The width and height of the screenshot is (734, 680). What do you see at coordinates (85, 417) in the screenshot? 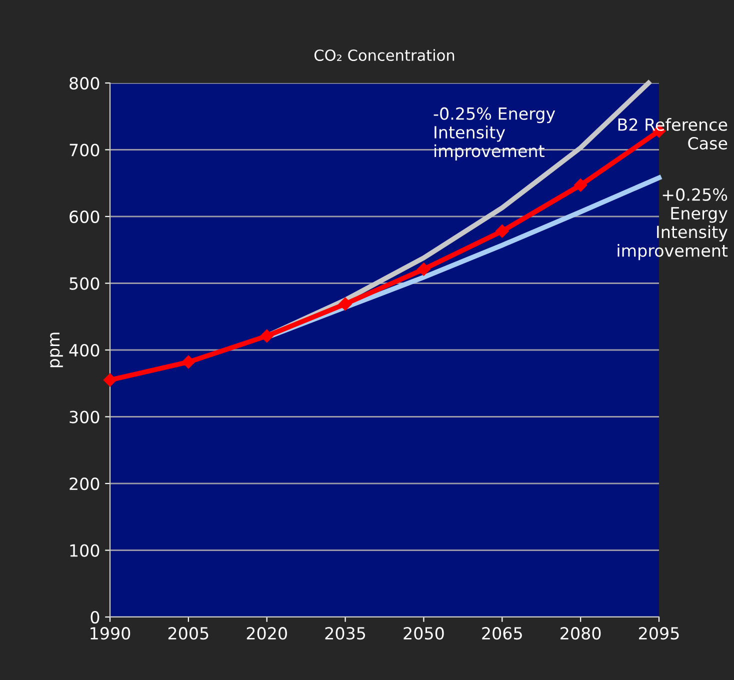
I see `y-tick-label: 300` at bounding box center [85, 417].